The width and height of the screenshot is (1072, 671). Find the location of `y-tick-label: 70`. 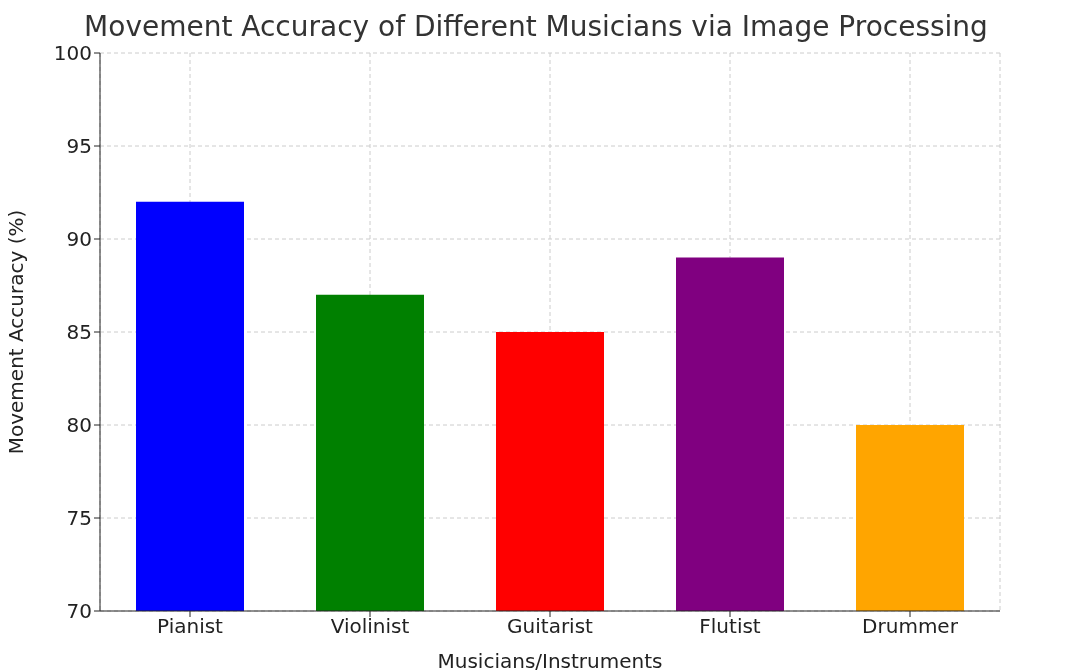

y-tick-label: 70 is located at coordinates (79, 611).